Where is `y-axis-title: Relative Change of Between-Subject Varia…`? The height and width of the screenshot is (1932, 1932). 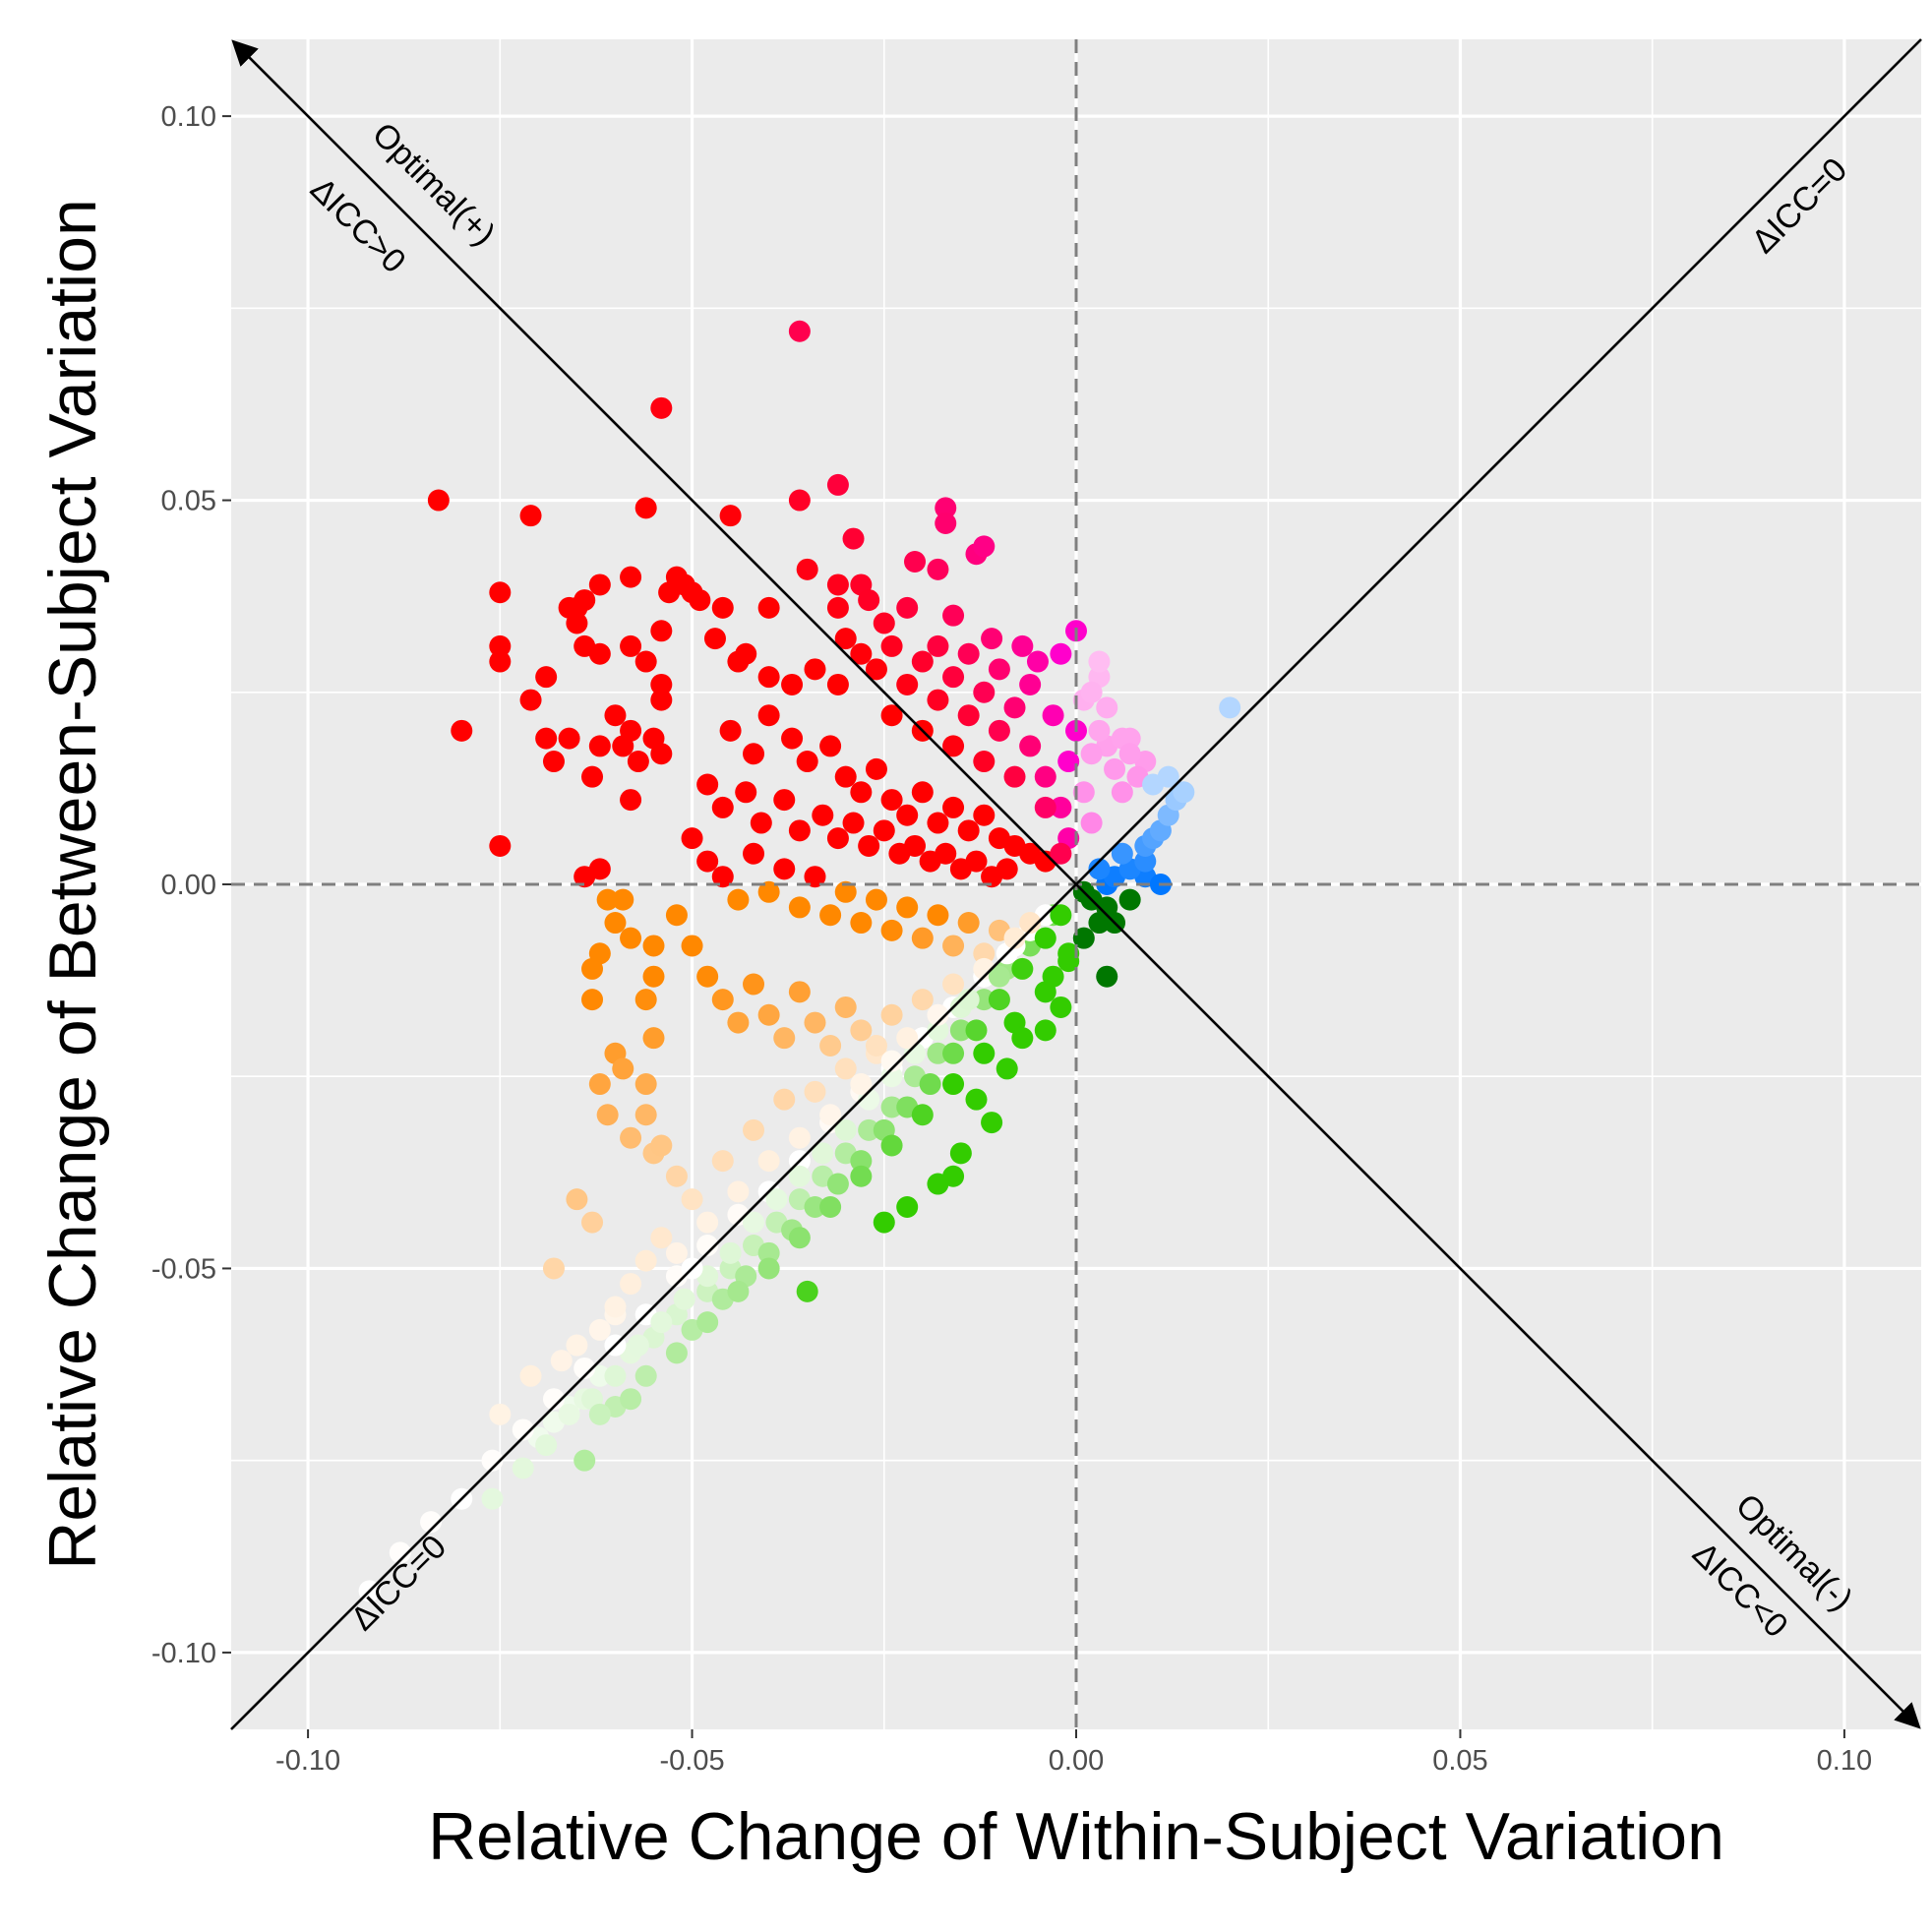
y-axis-title: Relative Change of Between-Subject Varia… is located at coordinates (72, 885).